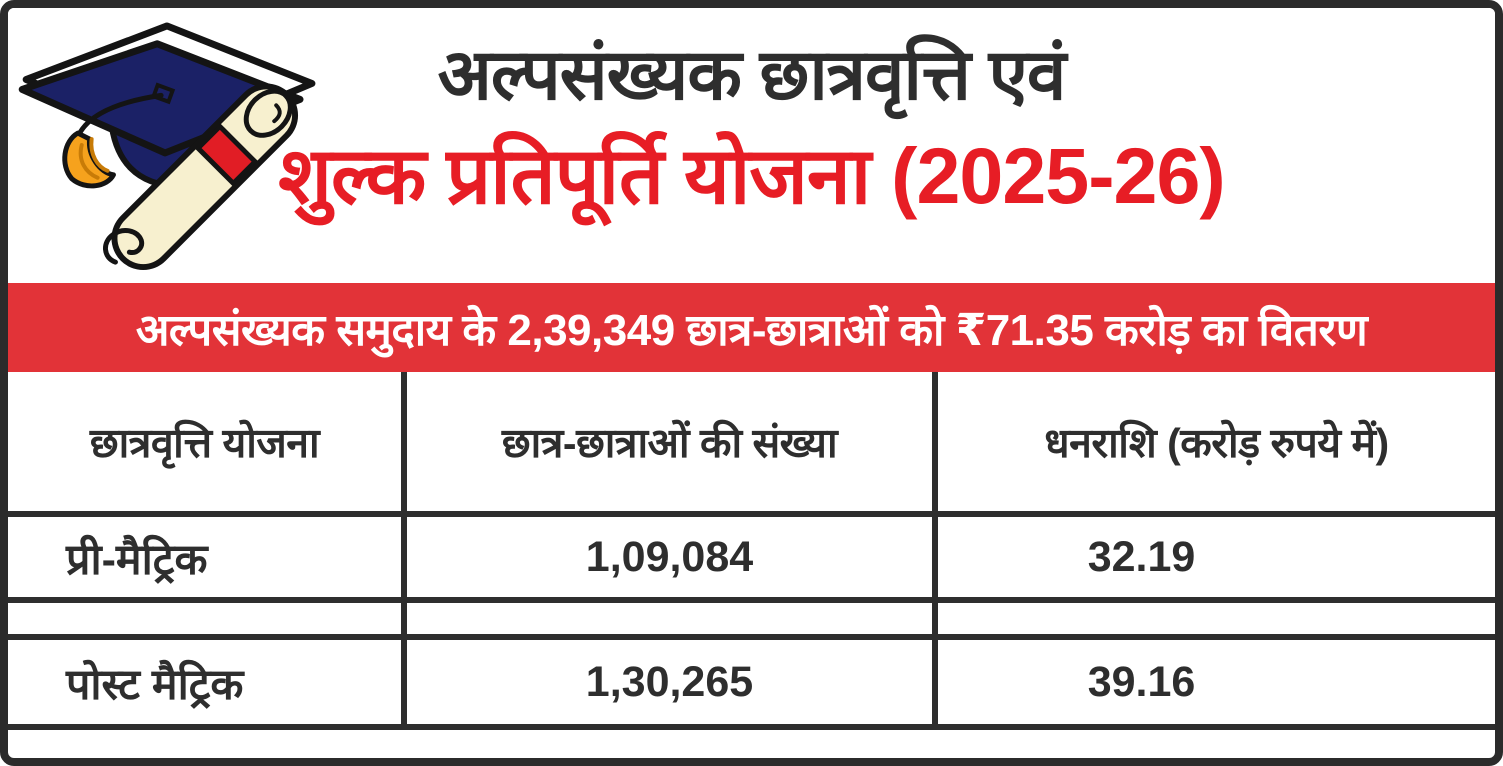 The height and width of the screenshot is (766, 1503). Describe the element at coordinates (207, 557) in the screenshot. I see `scheme-name: प्री-मैट्रिक` at that location.